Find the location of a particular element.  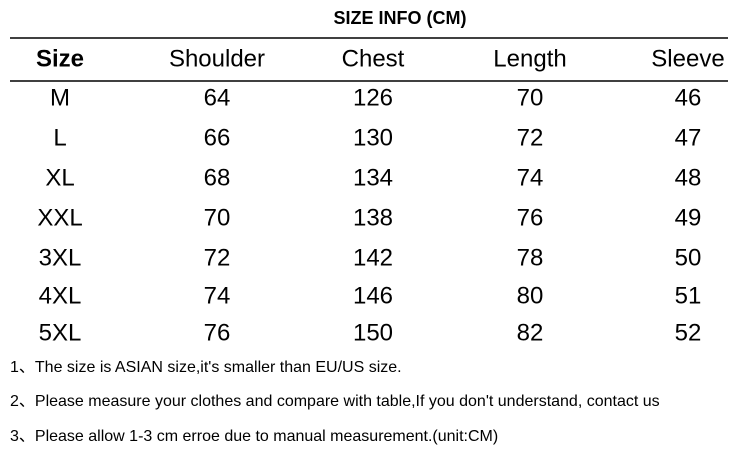

measure-cell: 48 is located at coordinates (688, 177).